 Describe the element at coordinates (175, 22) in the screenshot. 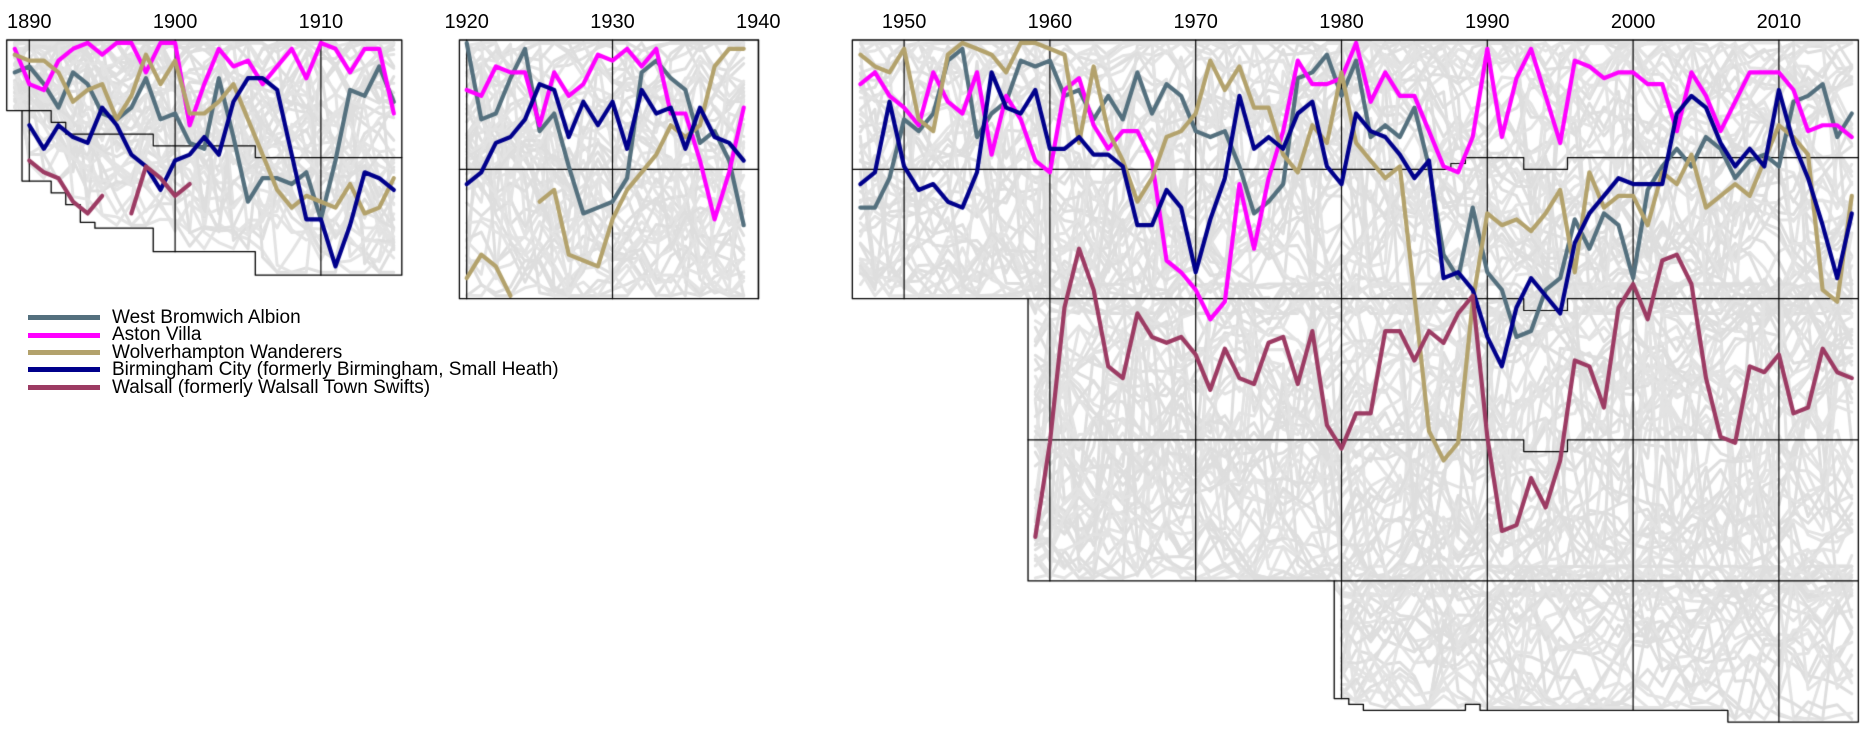

I see `axis-tick-1900: 1900` at that location.